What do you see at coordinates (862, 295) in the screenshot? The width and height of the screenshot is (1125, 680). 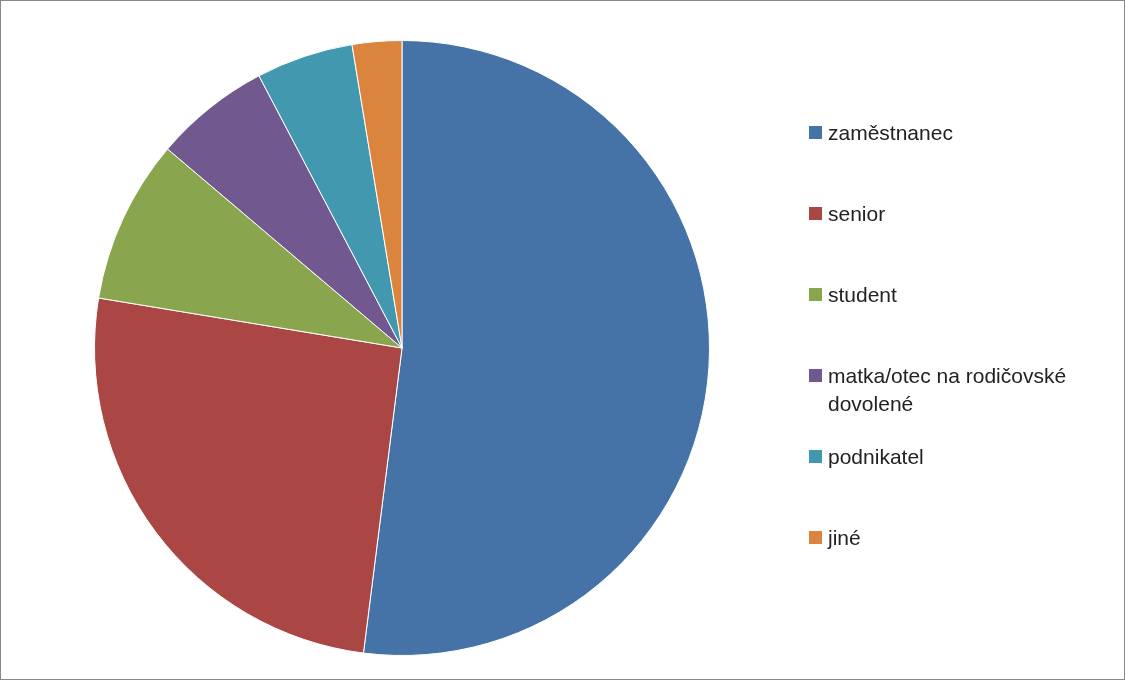 I see `legend-label: student` at bounding box center [862, 295].